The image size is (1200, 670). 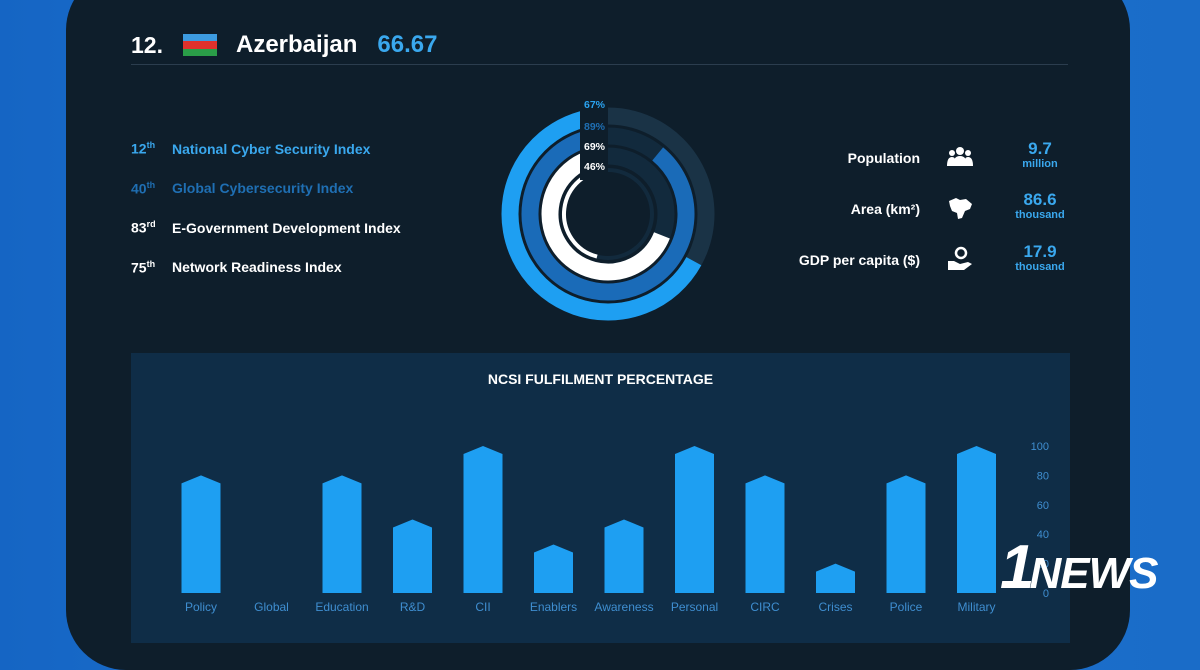 What do you see at coordinates (599, 64) in the screenshot?
I see `header-divider` at bounding box center [599, 64].